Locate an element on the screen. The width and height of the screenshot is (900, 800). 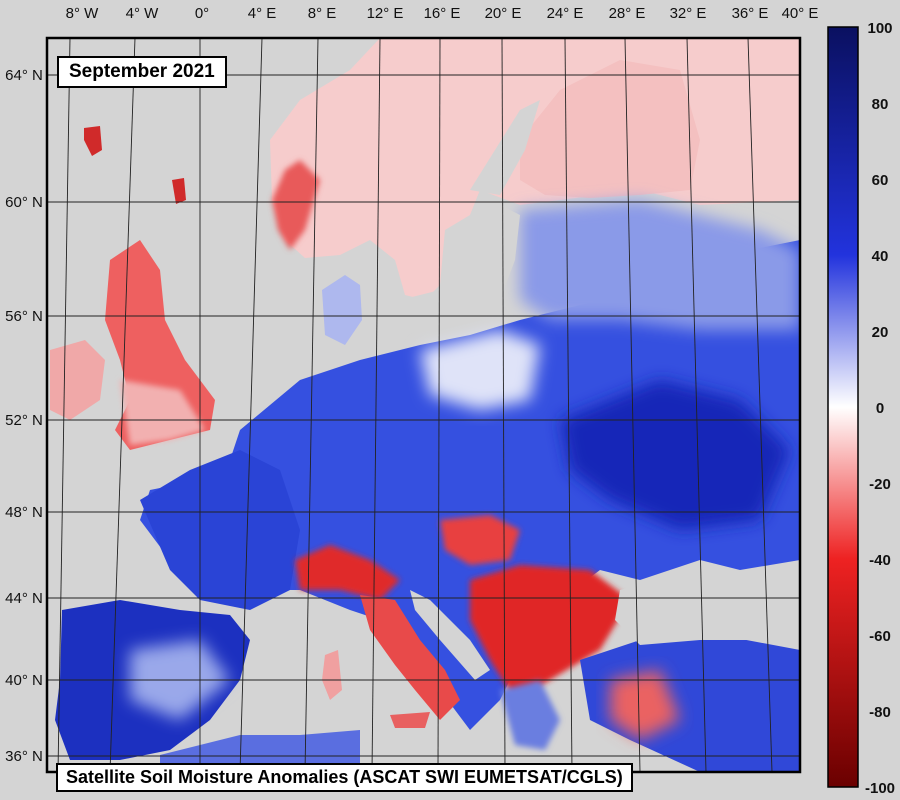
greece-land is located at coordinates (530, 715).